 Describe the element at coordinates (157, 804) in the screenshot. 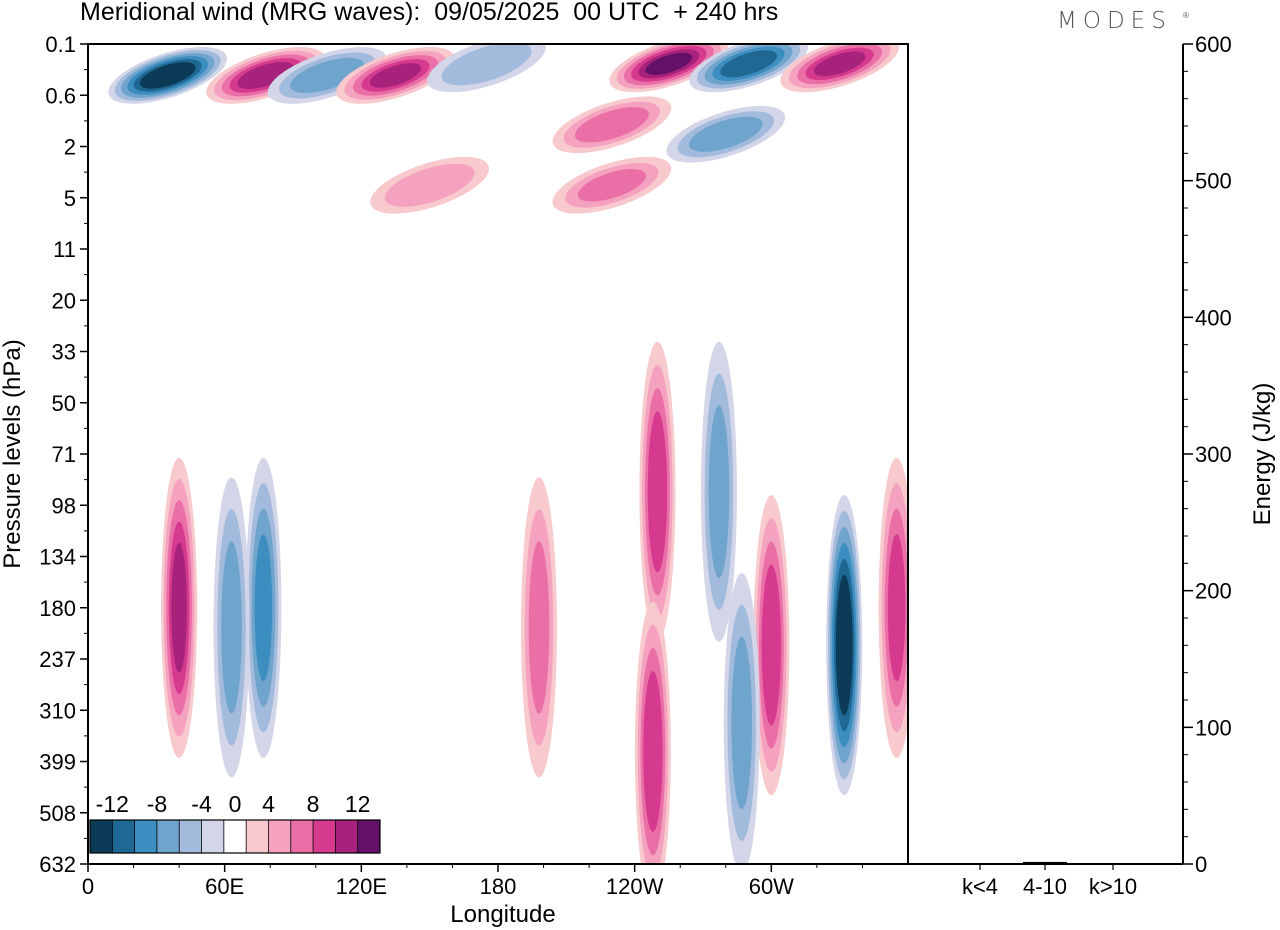

I see `colorbar-label: -8` at that location.